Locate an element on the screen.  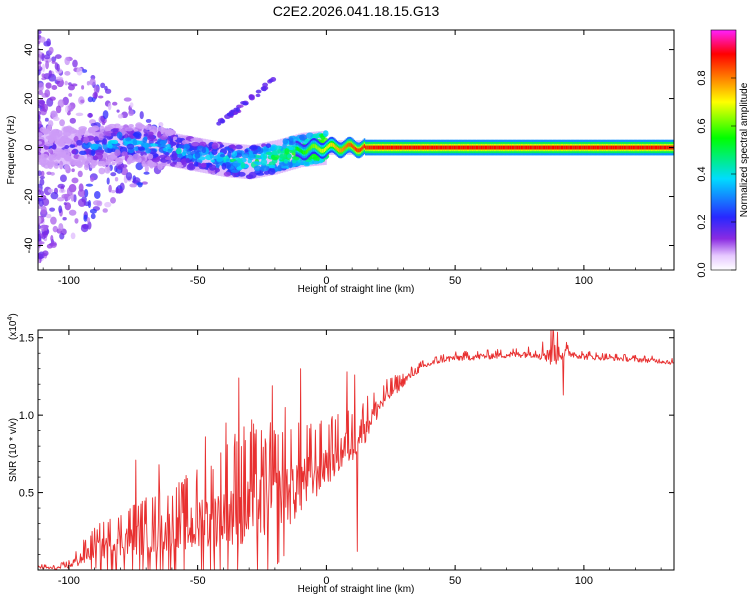
snr-y-tick-label: 1.5 is located at coordinates (26, 339).